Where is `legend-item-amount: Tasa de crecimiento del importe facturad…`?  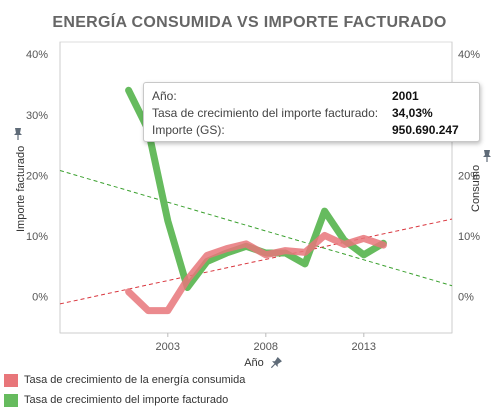 legend-item-amount: Tasa de crecimiento del importe facturad… is located at coordinates (124, 400).